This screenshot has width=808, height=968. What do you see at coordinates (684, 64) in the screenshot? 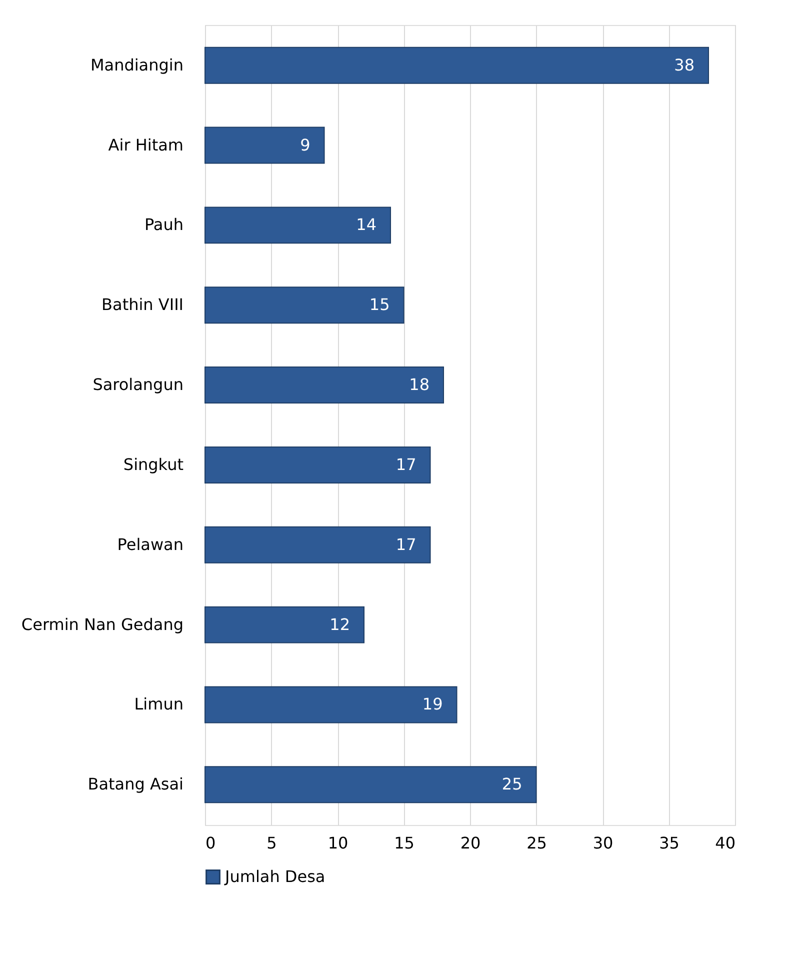
I see `data-label: 38` at bounding box center [684, 64].